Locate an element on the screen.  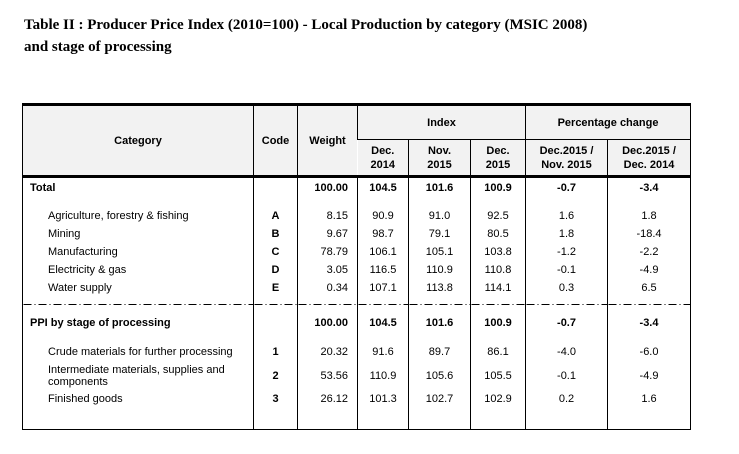
index-dec2014-cell: 98.7 is located at coordinates (383, 233).